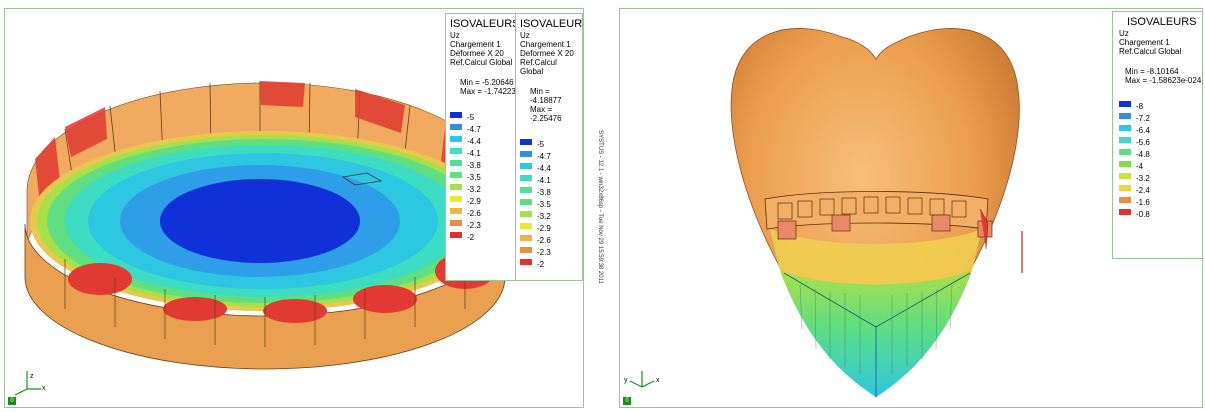 This screenshot has height=412, width=1205. What do you see at coordinates (1160, 201) in the screenshot?
I see `scale-row: -1.6` at bounding box center [1160, 201].